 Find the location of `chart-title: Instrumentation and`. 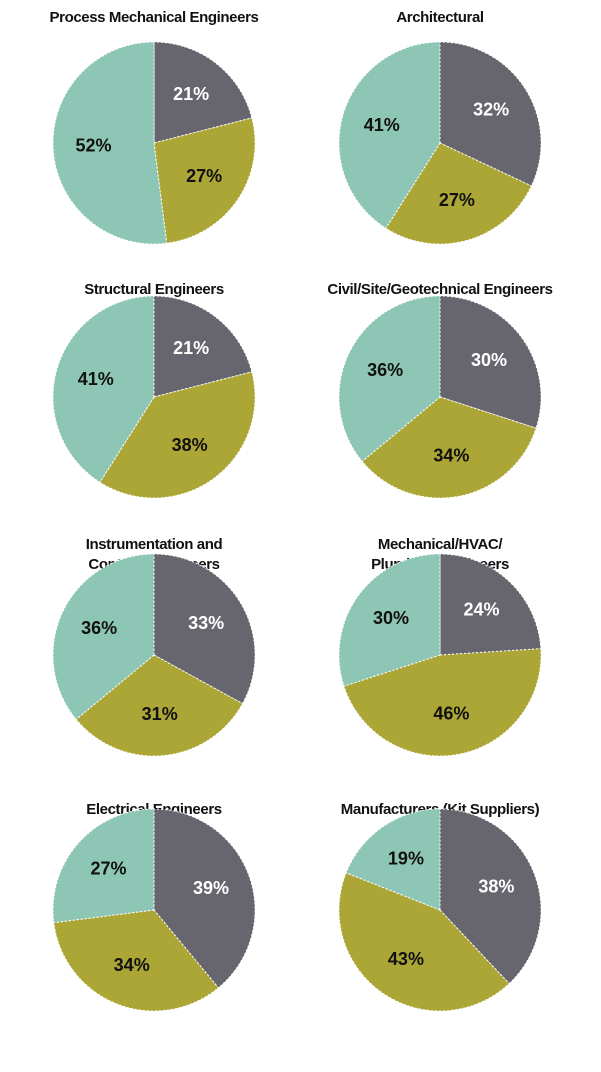

chart-title: Instrumentation and is located at coordinates (154, 544).